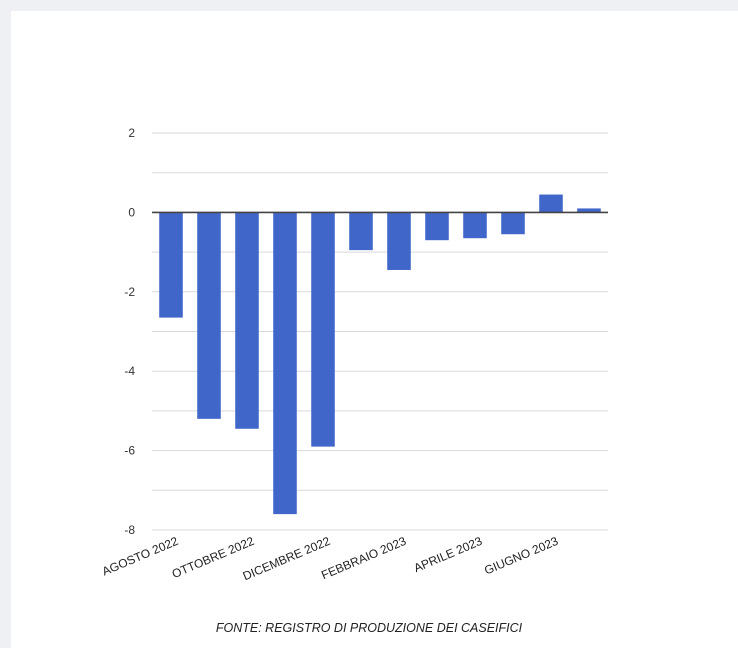 The width and height of the screenshot is (738, 648). What do you see at coordinates (129, 331) in the screenshot?
I see `y-axis-tick-labels: 2 0 -2 -4 -6 -8` at bounding box center [129, 331].